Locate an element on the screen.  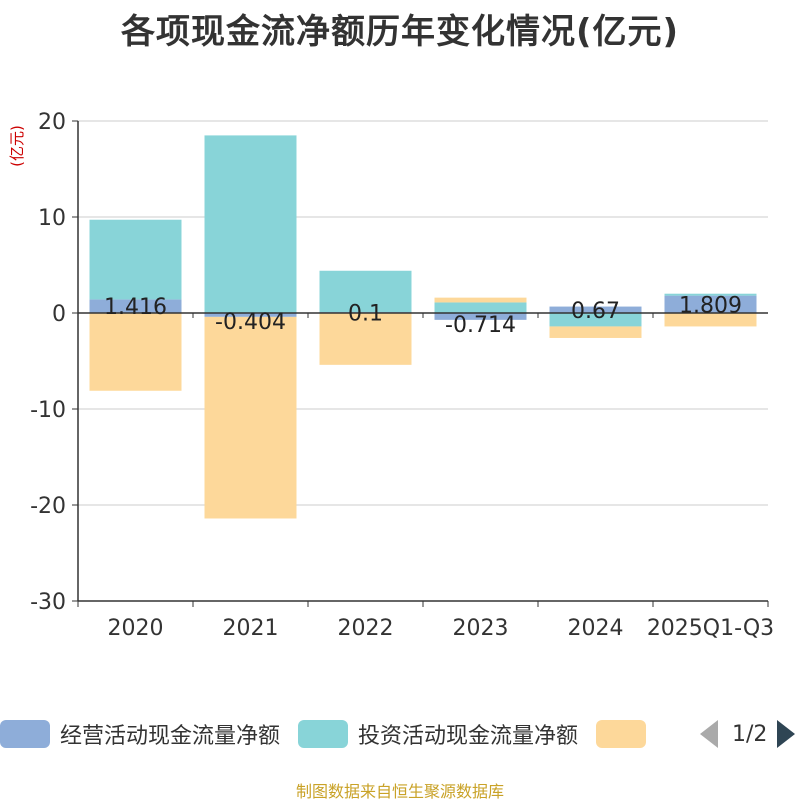
y-tick-label: 10 is located at coordinates (52, 218).